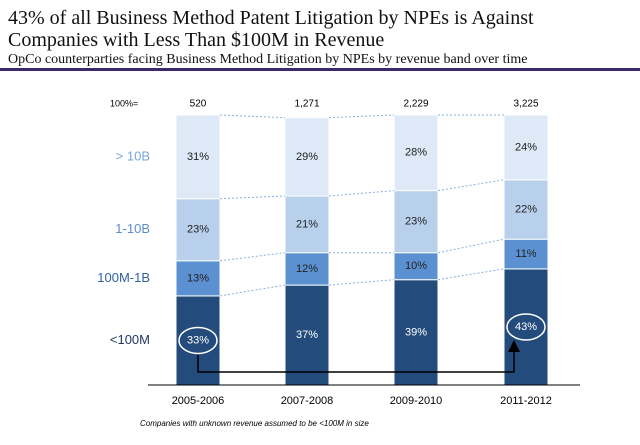  I want to click on x-tick-label: 2005-2006, so click(198, 401).